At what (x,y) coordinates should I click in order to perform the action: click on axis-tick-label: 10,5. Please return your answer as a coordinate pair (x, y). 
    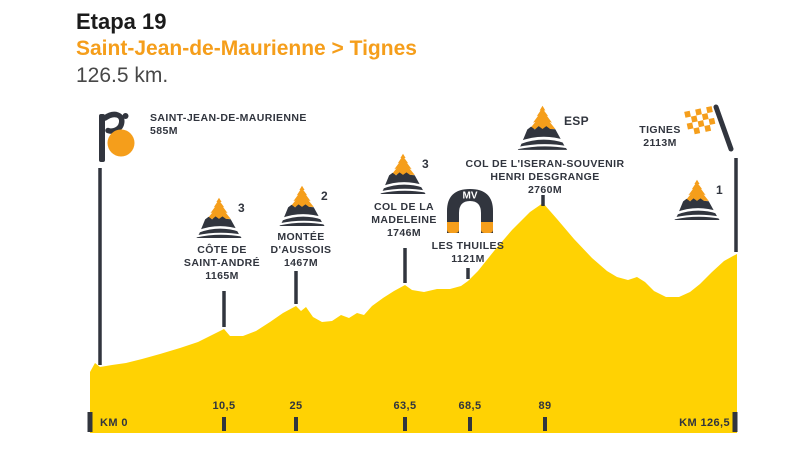
    Looking at the image, I should click on (224, 406).